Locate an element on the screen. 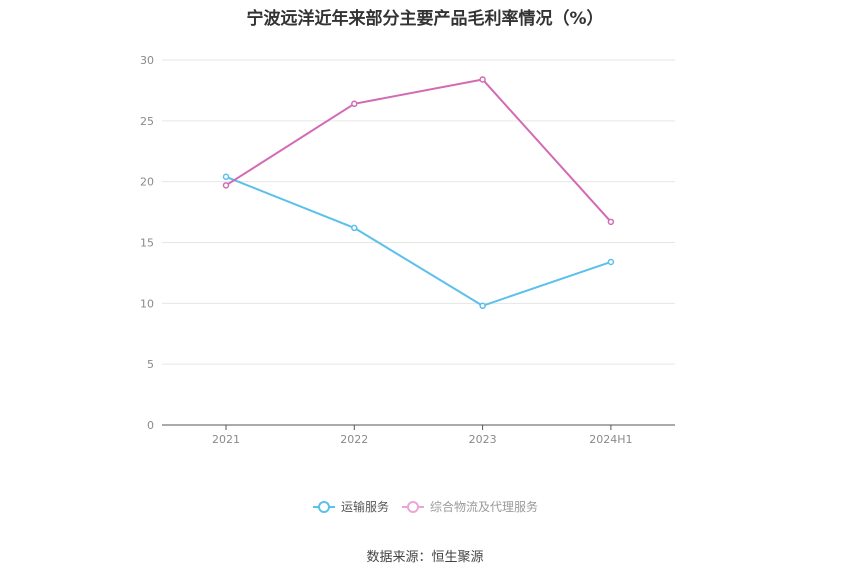 The width and height of the screenshot is (850, 575). legend: 运输服务 综合物流及代理服务 is located at coordinates (425, 506).